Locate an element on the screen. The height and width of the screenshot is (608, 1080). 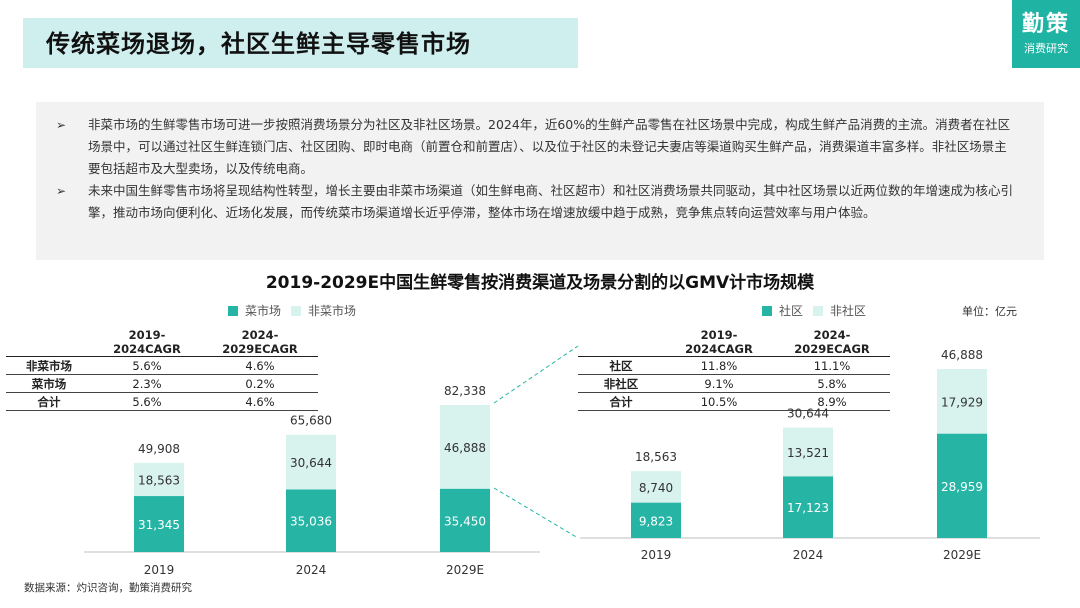
table-row: 非社区 9.1% 5.8% is located at coordinates (734, 383).